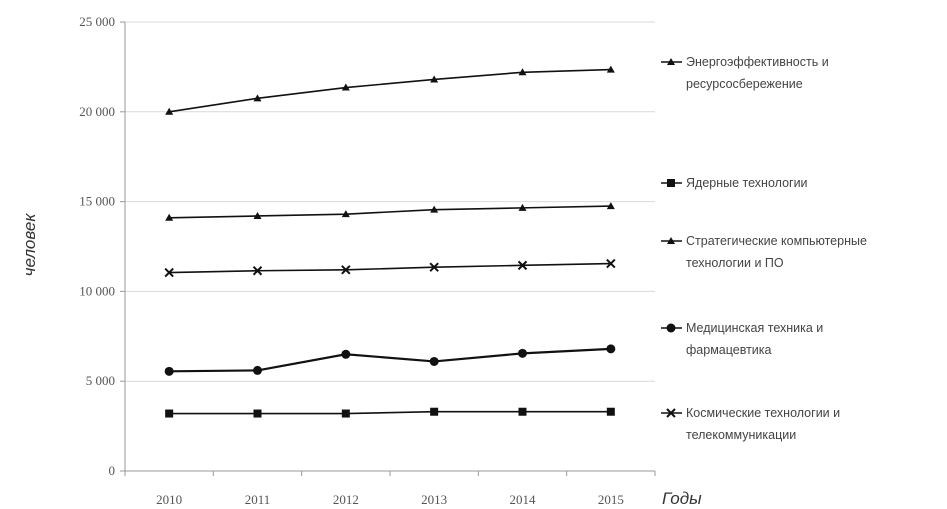 Image resolution: width=947 pixels, height=509 pixels. Describe the element at coordinates (169, 499) in the screenshot. I see `x-tick-label: 2010` at that location.